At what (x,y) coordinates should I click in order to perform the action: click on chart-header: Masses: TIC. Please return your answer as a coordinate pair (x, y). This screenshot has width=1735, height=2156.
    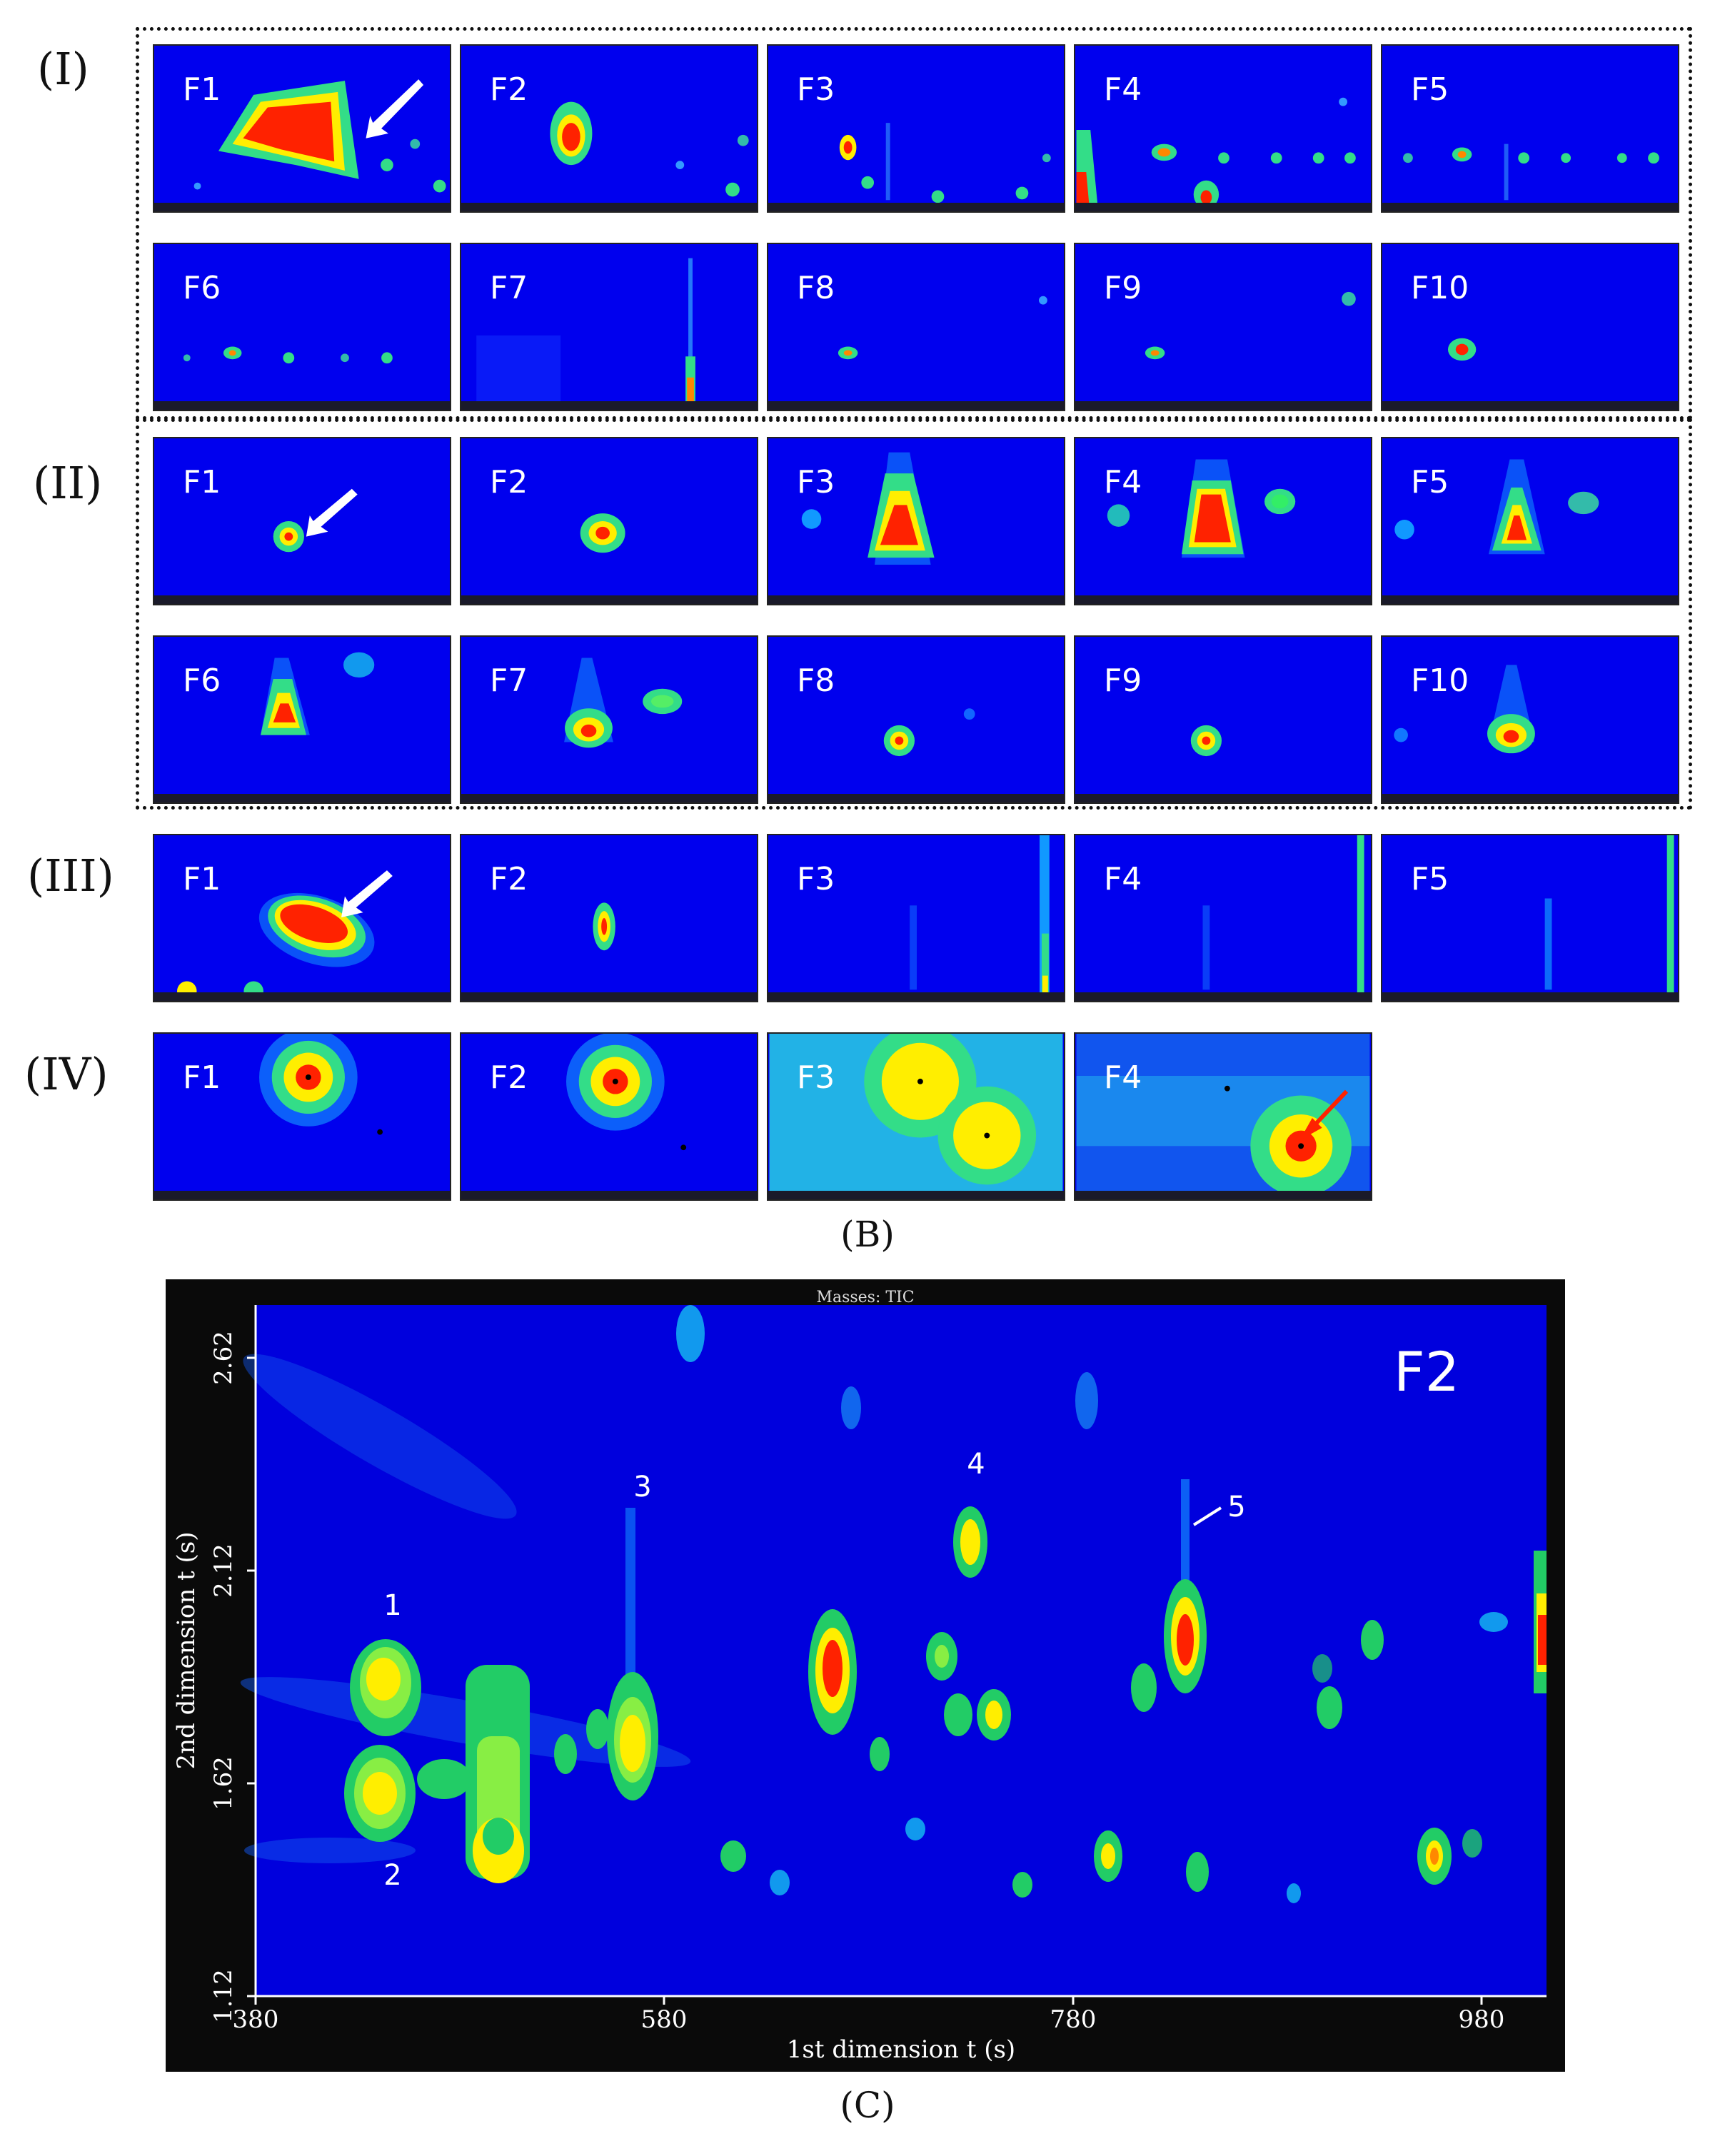
    Looking at the image, I should click on (865, 1297).